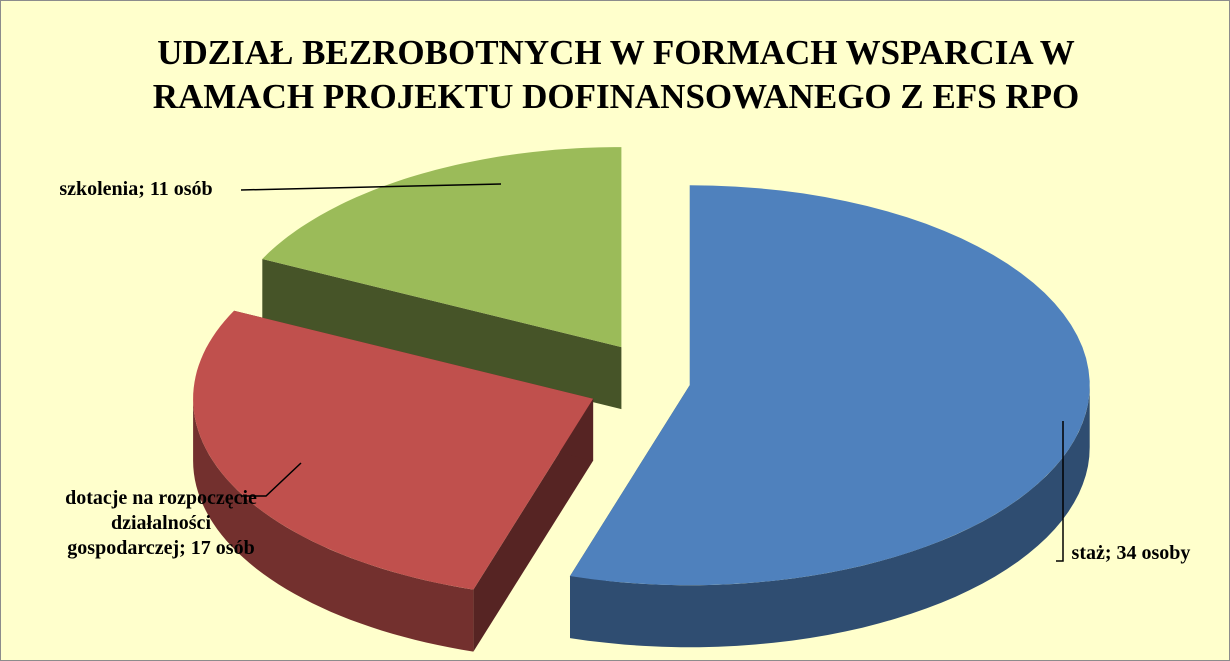 This screenshot has width=1230, height=661. I want to click on data-label: staż; 34 osoby, so click(1131, 553).